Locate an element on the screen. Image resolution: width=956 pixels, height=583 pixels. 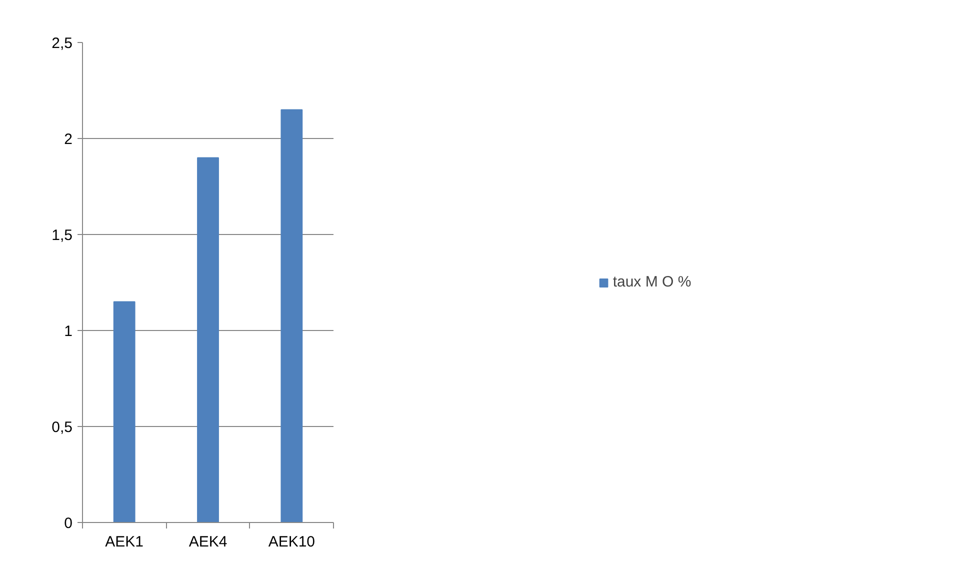
y-tick-label: 0 is located at coordinates (68, 523).